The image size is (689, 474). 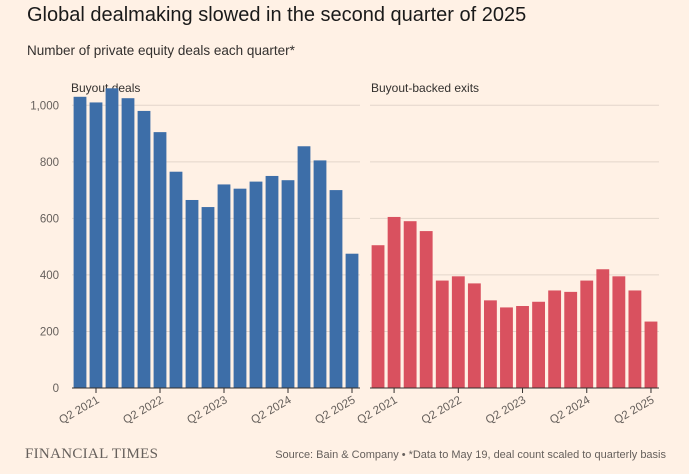 I want to click on y-tick-label: 400, so click(x=49, y=276).